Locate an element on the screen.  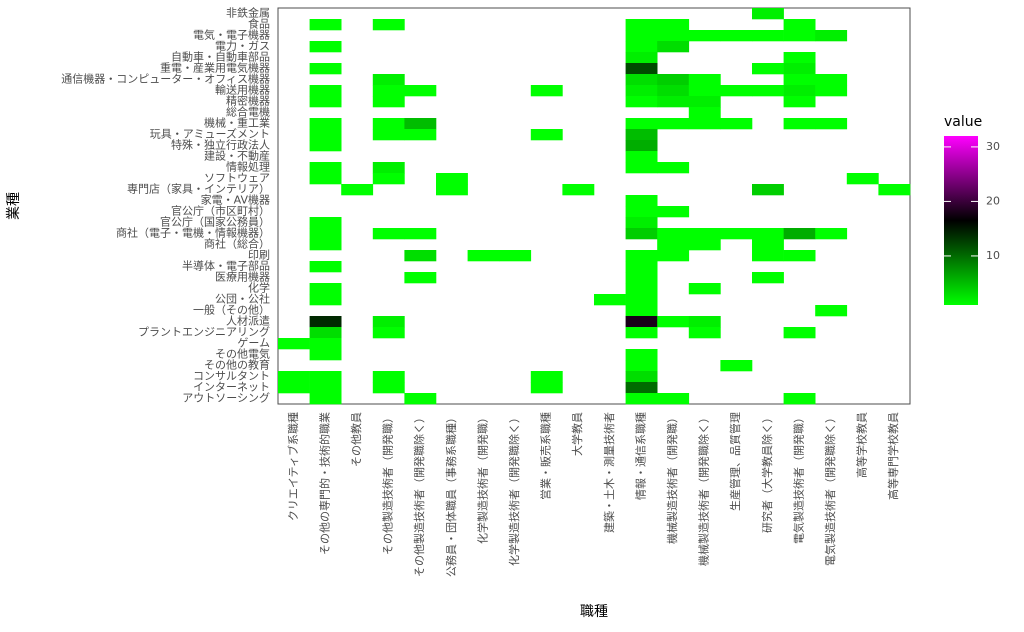
y-tick-label: 総合電機 is located at coordinates (248, 112).